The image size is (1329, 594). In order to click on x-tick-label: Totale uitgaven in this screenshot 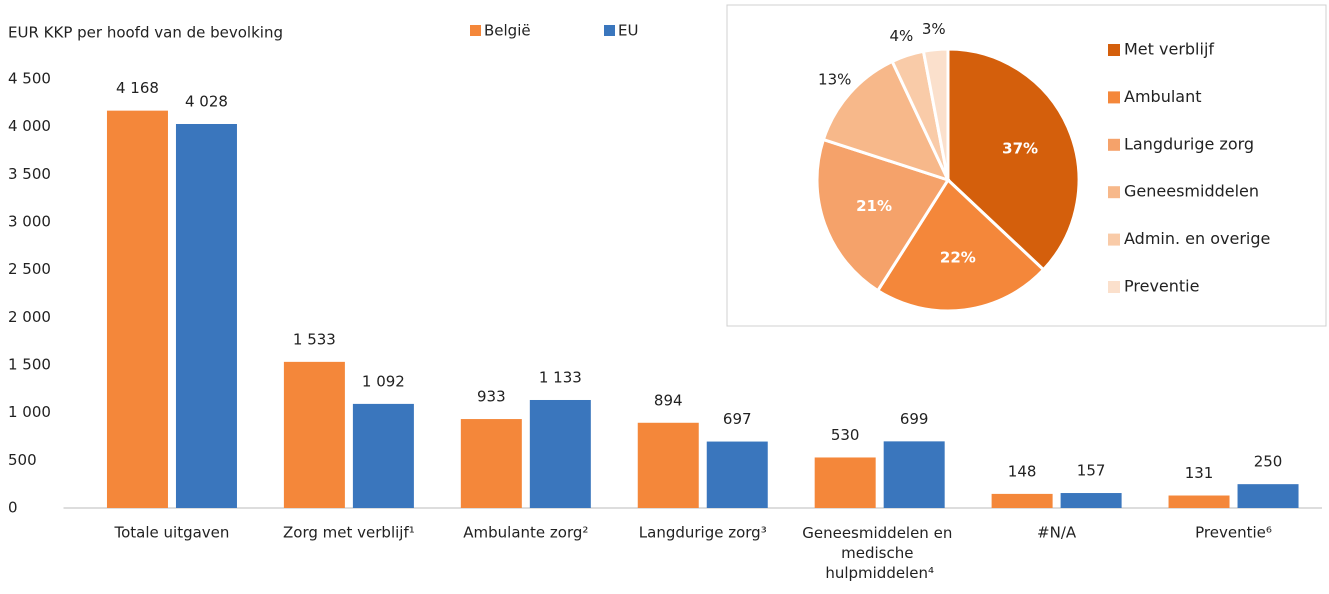, I will do `click(172, 533)`.